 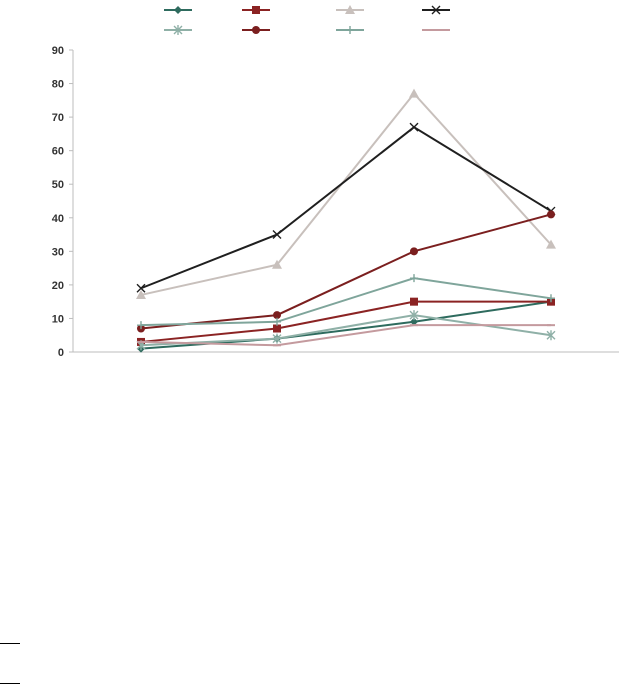 What do you see at coordinates (58, 252) in the screenshot?
I see `y-tick-label: 30` at bounding box center [58, 252].